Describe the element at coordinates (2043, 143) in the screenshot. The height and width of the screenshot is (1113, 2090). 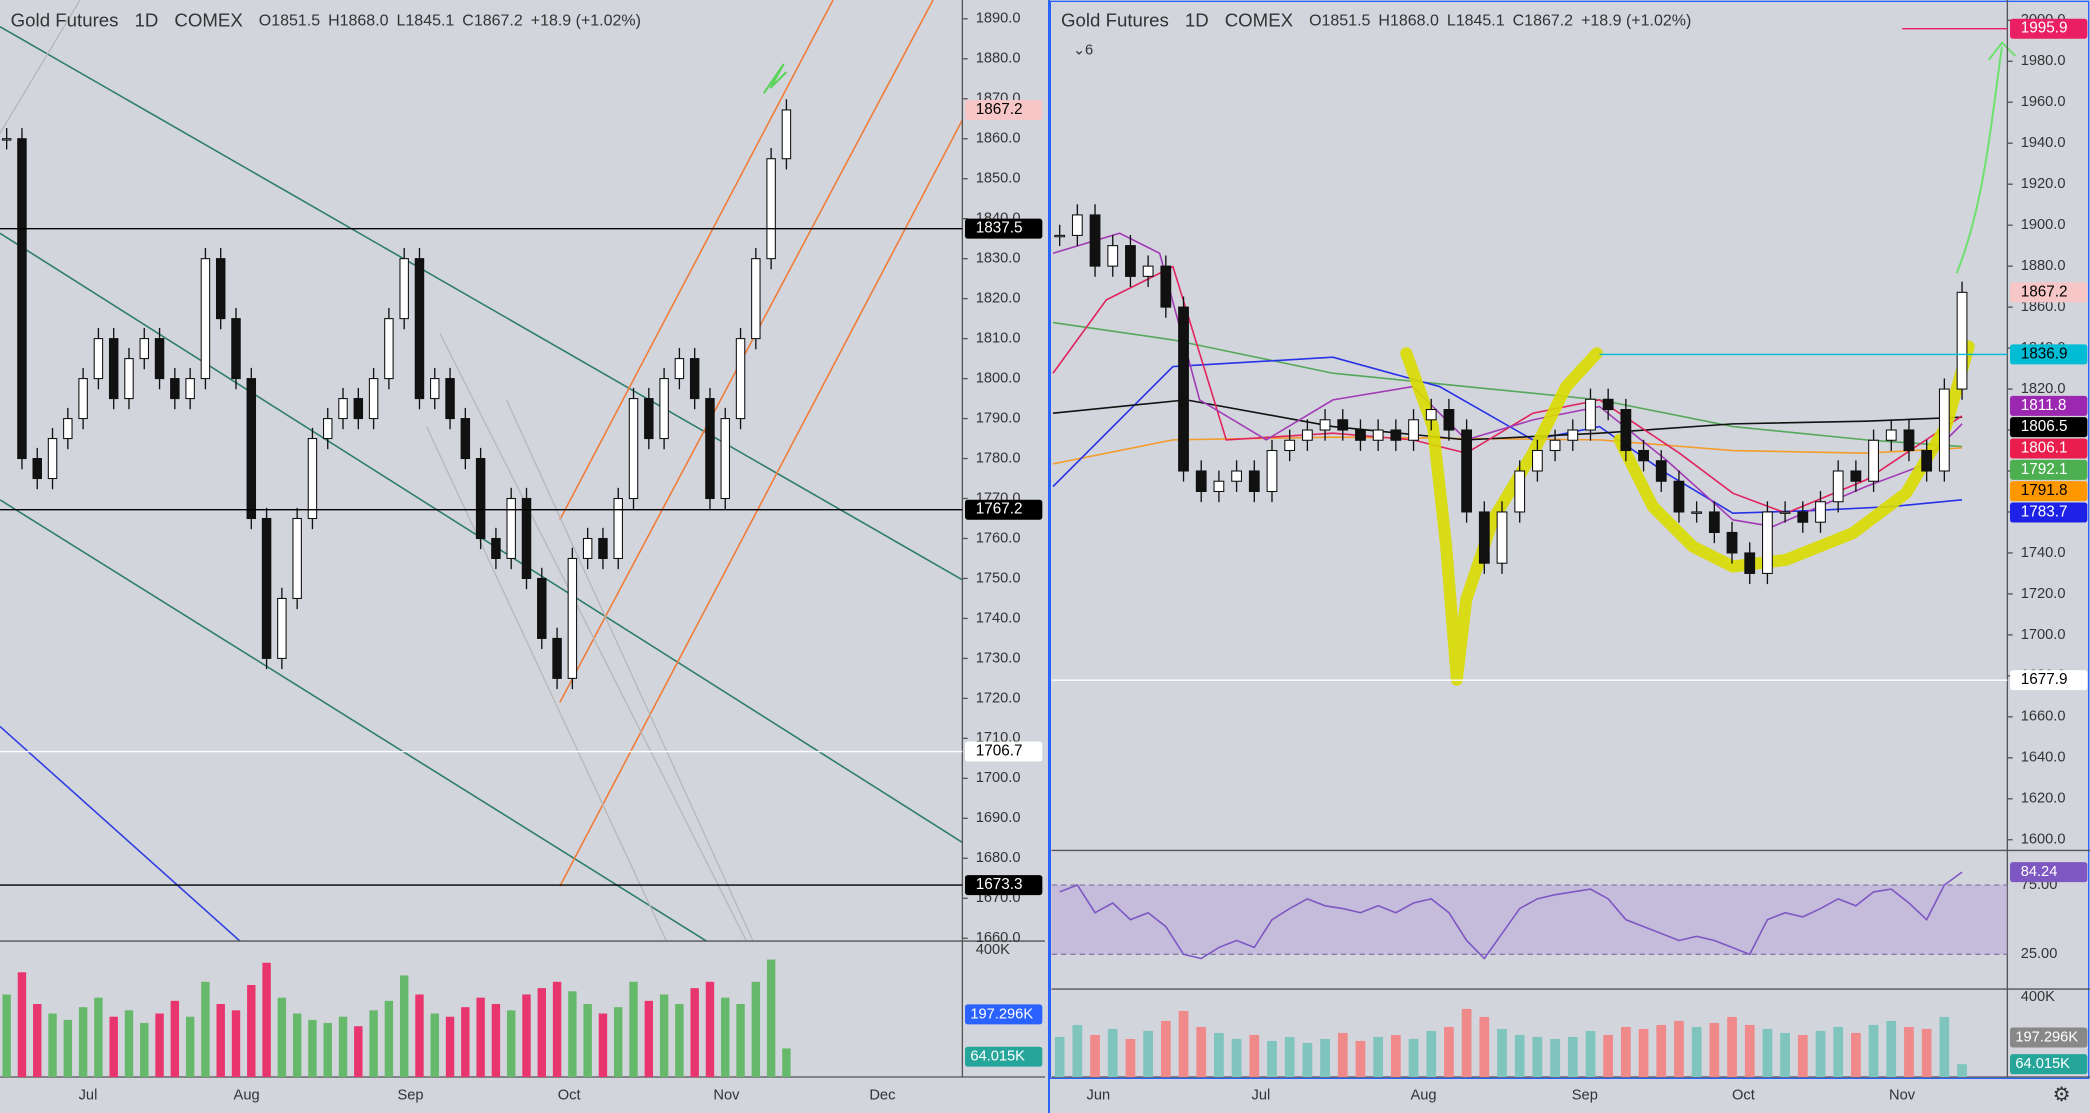
I see `y-tick-label: 1940.0` at that location.